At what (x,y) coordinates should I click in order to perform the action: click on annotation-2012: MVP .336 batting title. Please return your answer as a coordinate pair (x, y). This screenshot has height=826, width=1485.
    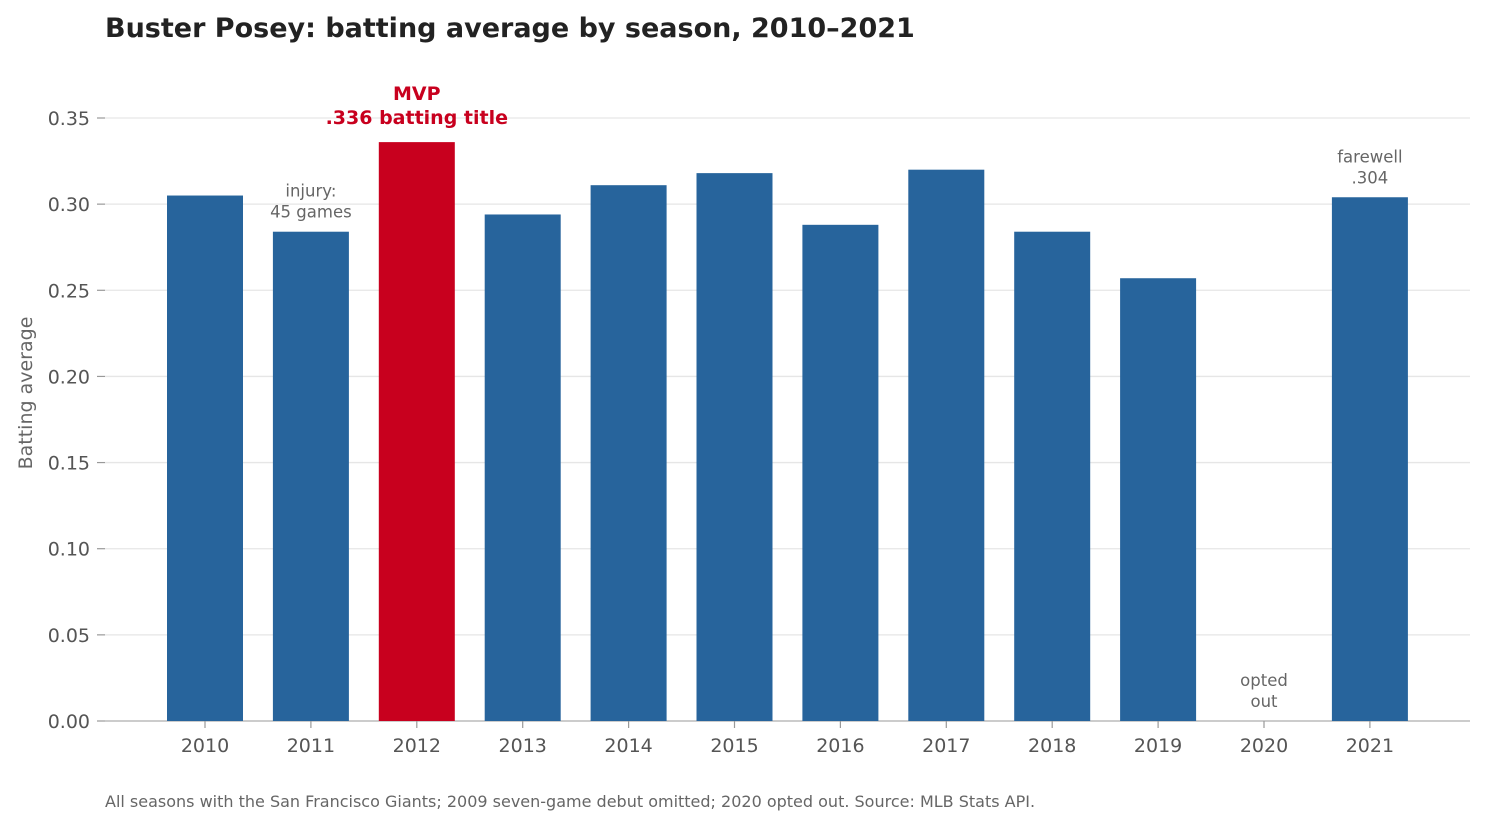
    Looking at the image, I should click on (417, 106).